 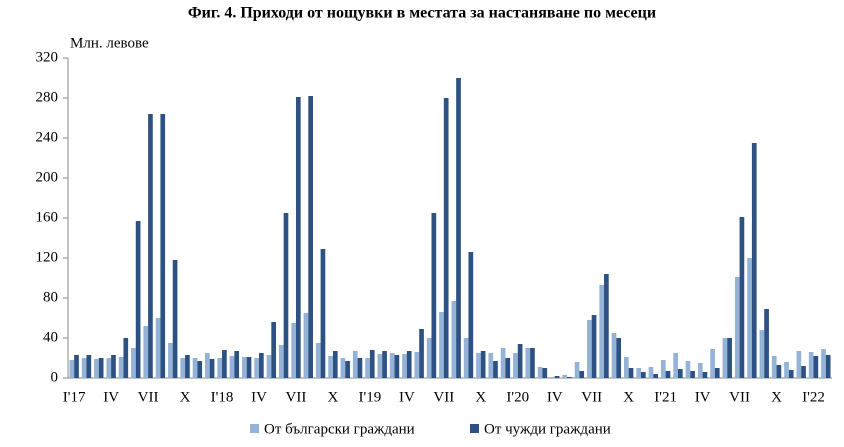 What do you see at coordinates (370, 397) in the screenshot?
I see `x-tick-label: I'19` at bounding box center [370, 397].